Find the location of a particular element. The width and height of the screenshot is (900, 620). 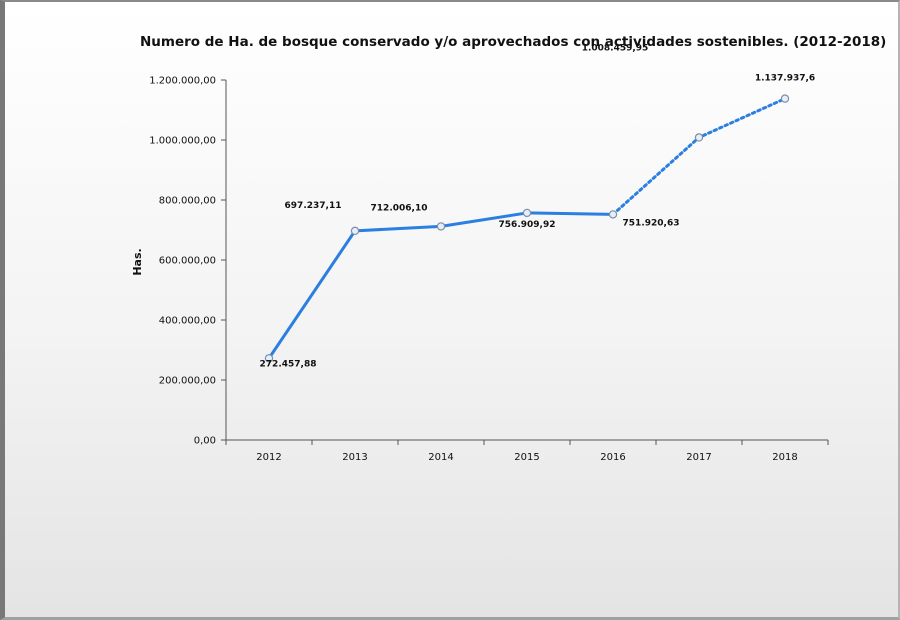

data-label-2018: 1.137.937,6 is located at coordinates (785, 79).